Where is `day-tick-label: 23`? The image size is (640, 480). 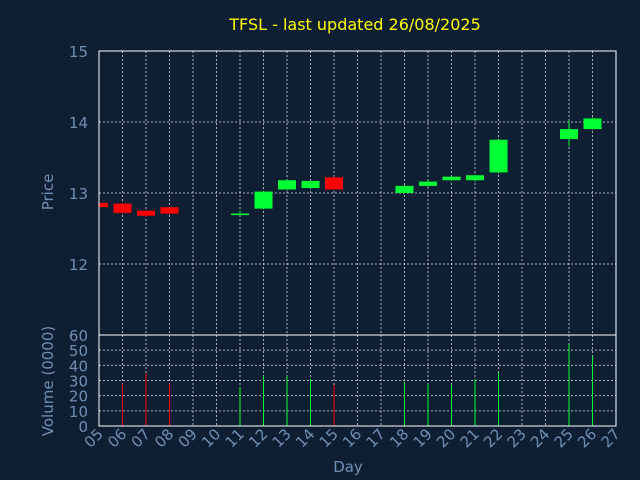
day-tick-label: 23 is located at coordinates (517, 438).